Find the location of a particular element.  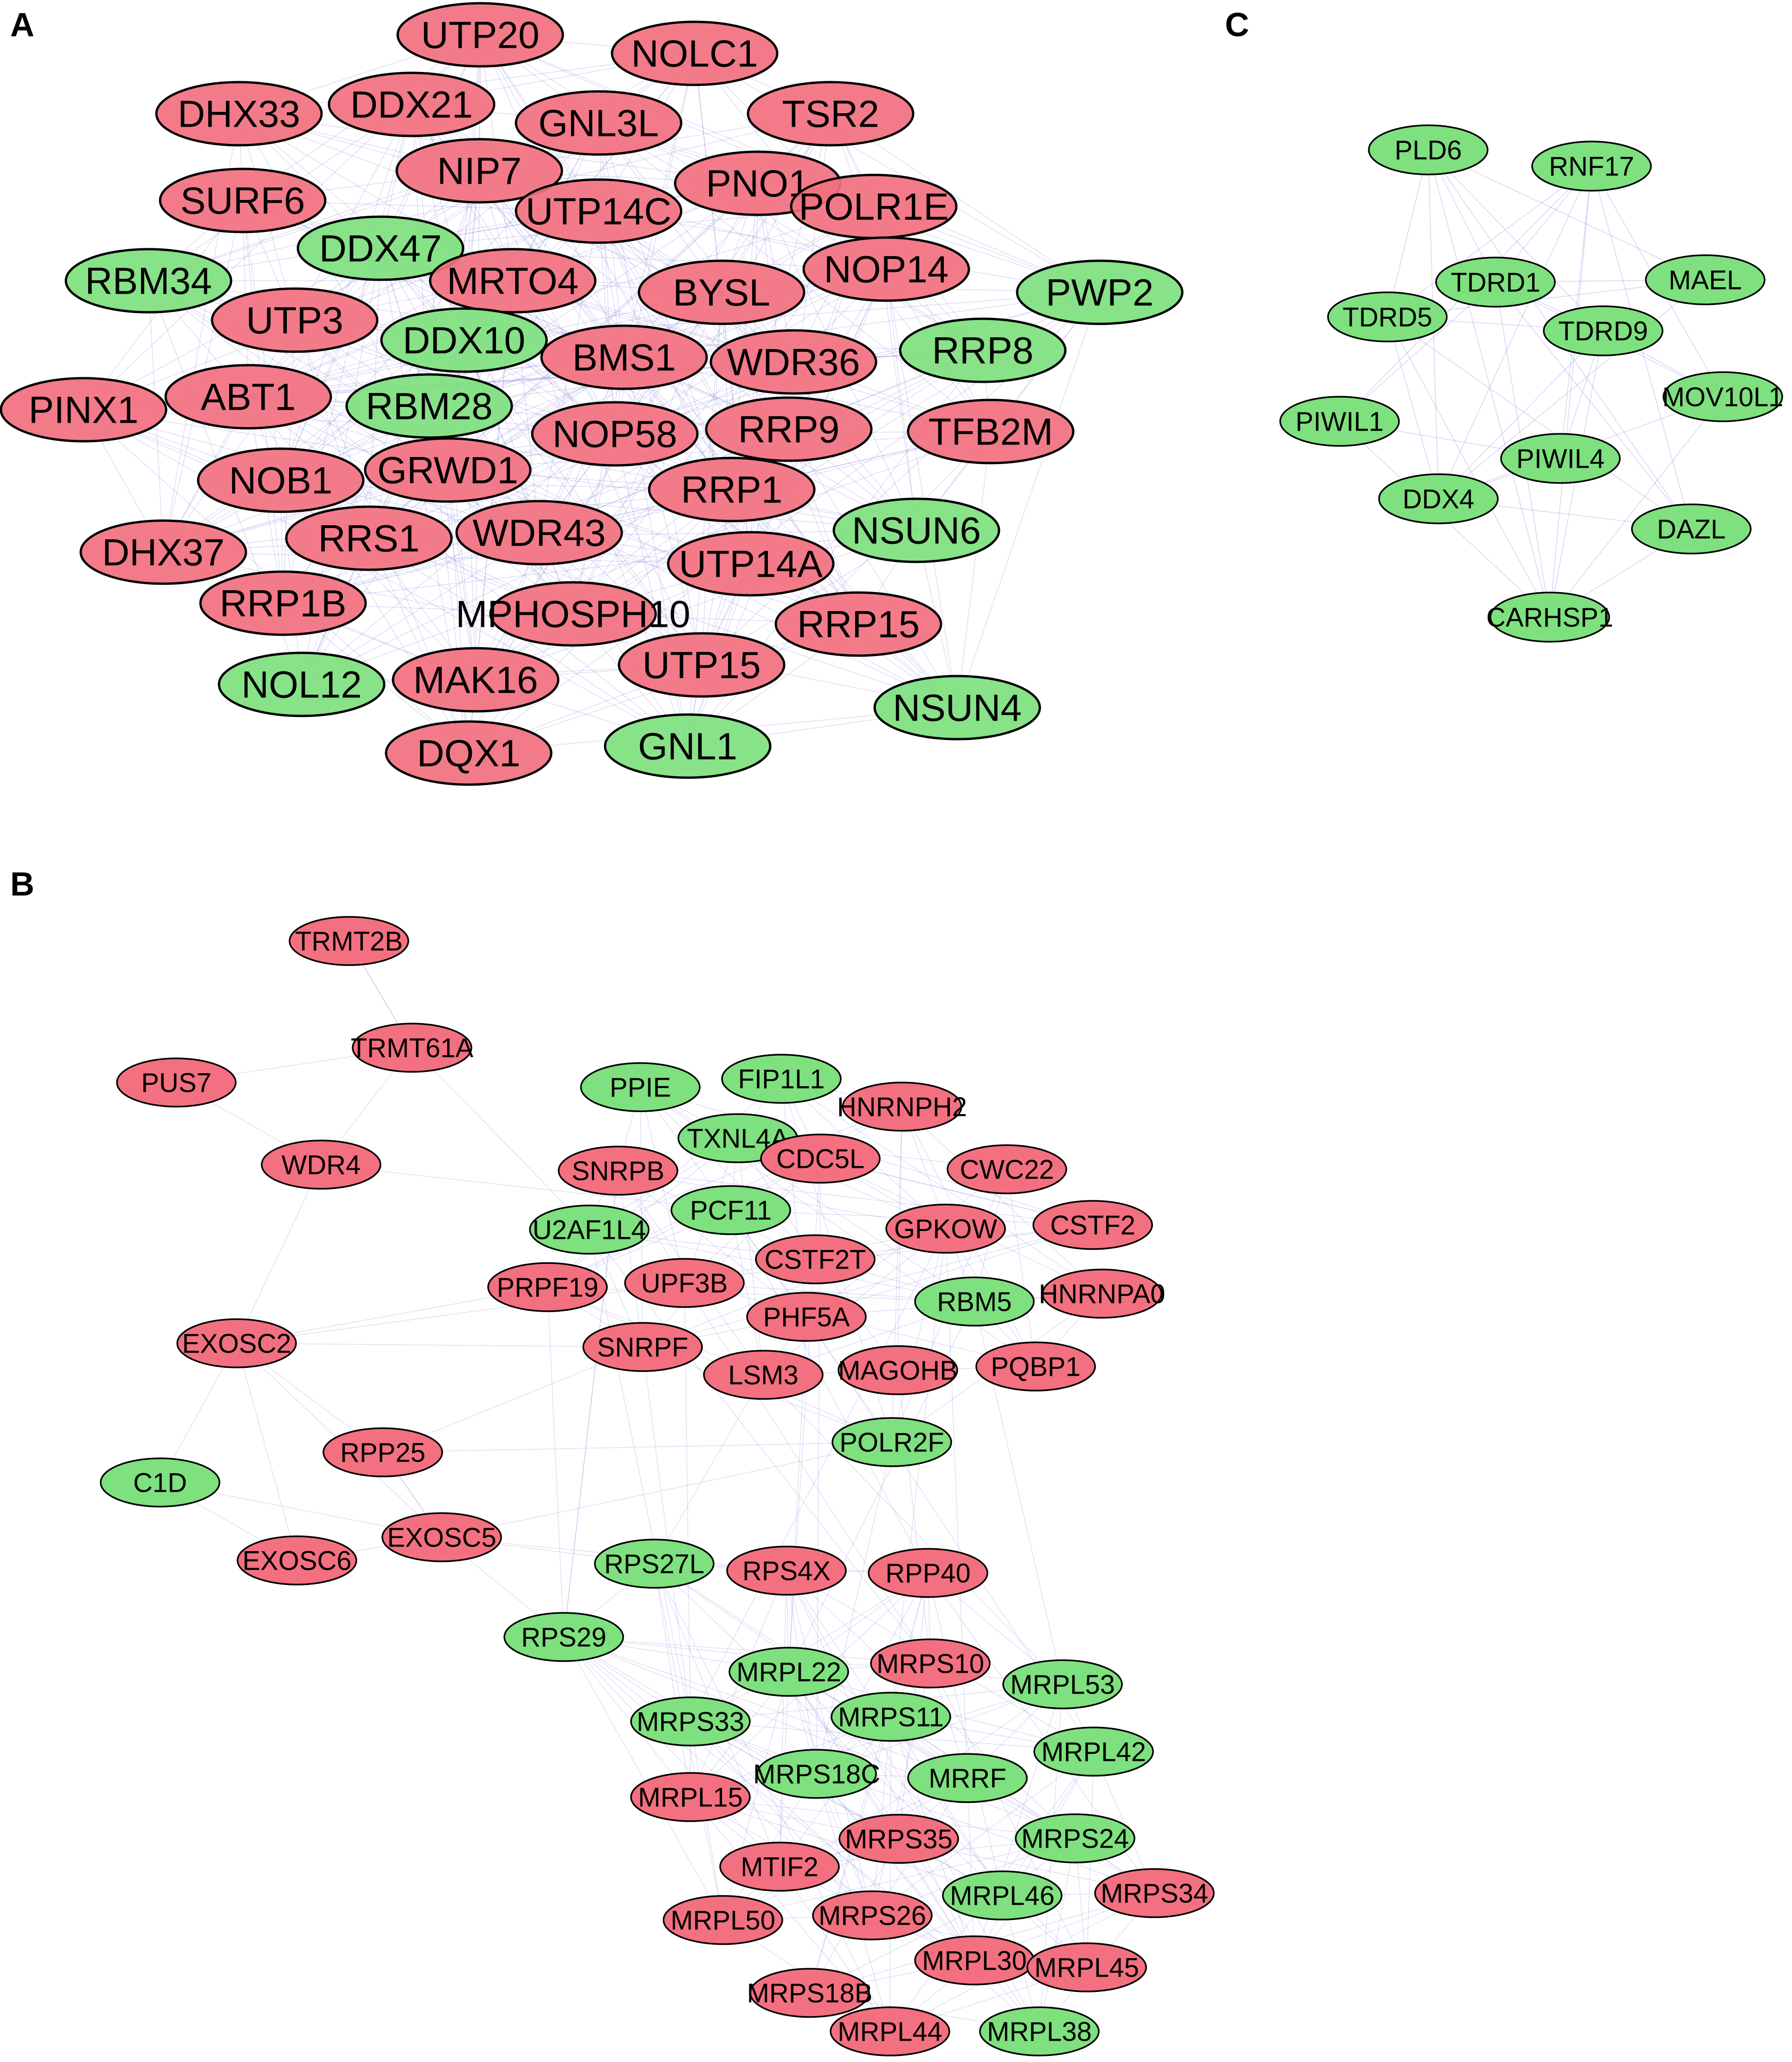

node-hnrnpa0: HNRNPA0 is located at coordinates (1102, 1294).